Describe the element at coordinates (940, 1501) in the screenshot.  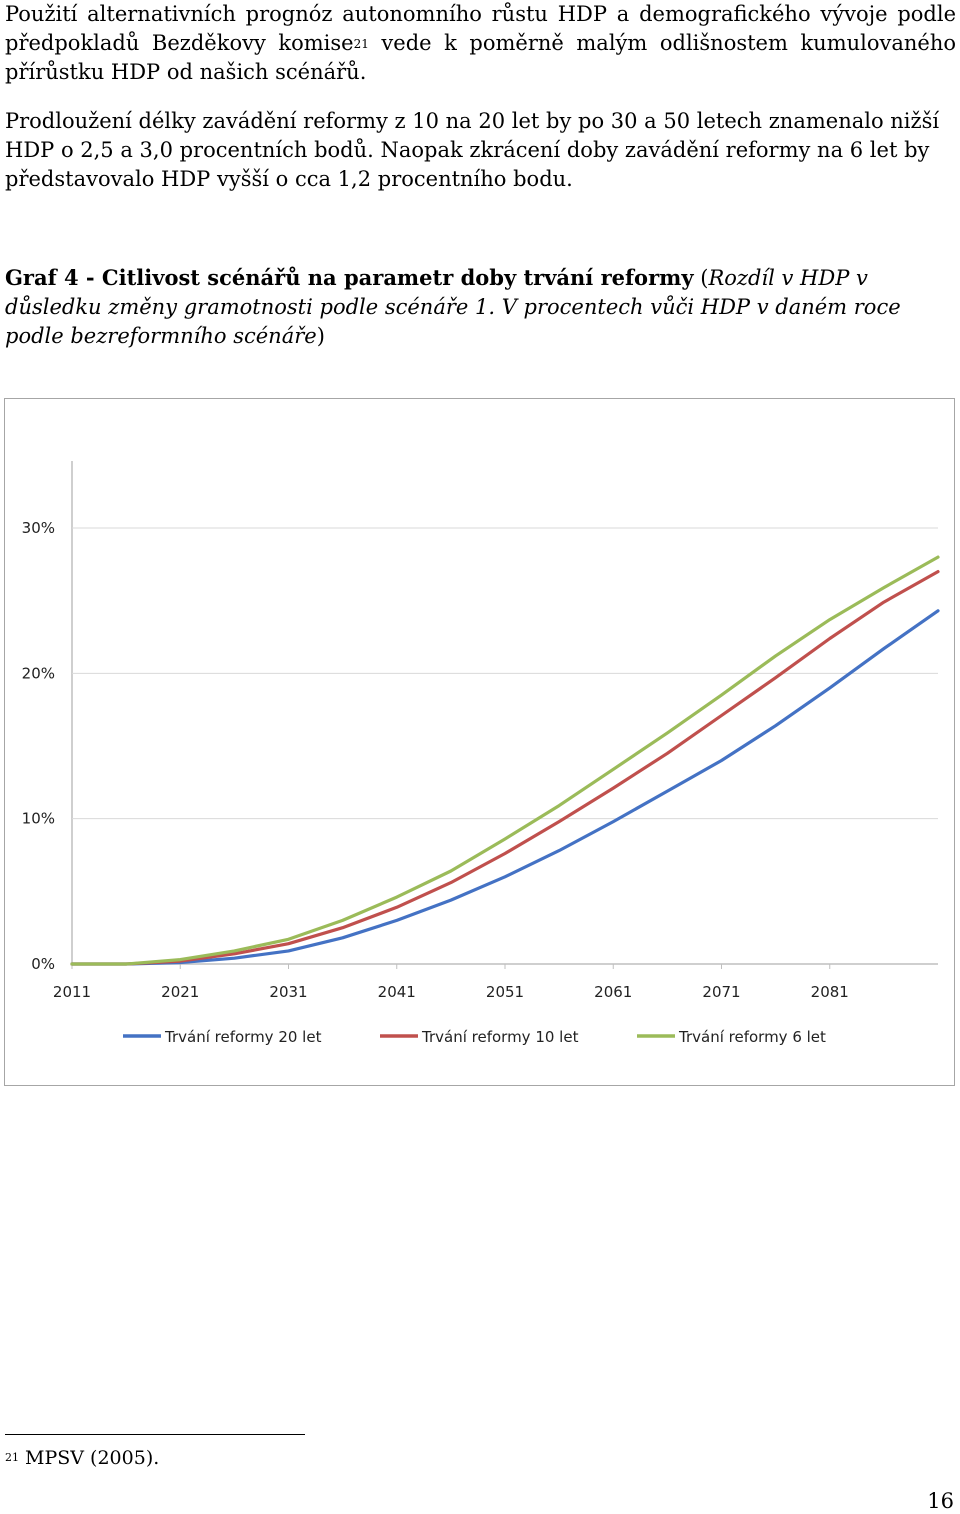
I see `page-number: 16` at that location.